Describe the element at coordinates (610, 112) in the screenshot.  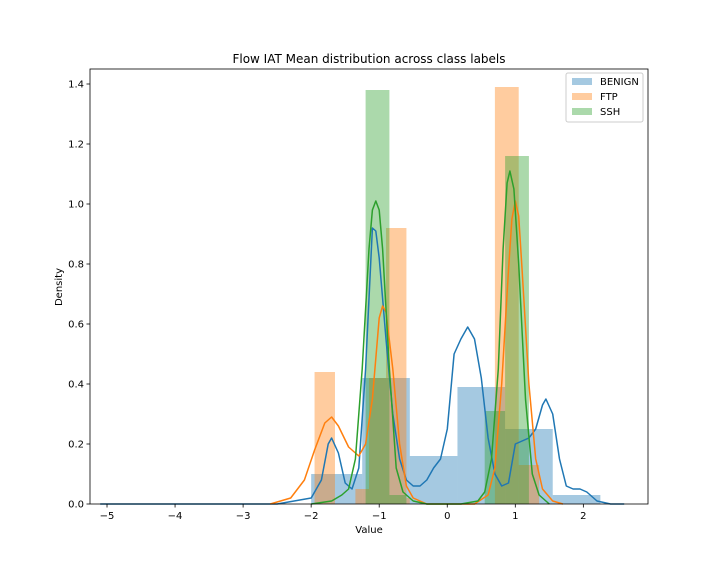
I see `legend-label-ssh: SSH` at that location.